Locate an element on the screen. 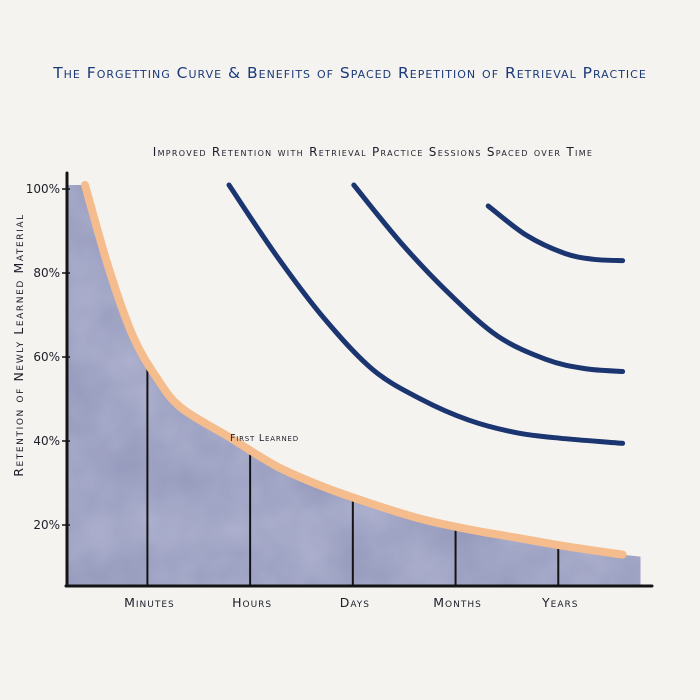  y-ticks: 100% 80% 60% 40% 20% is located at coordinates (48, 357).